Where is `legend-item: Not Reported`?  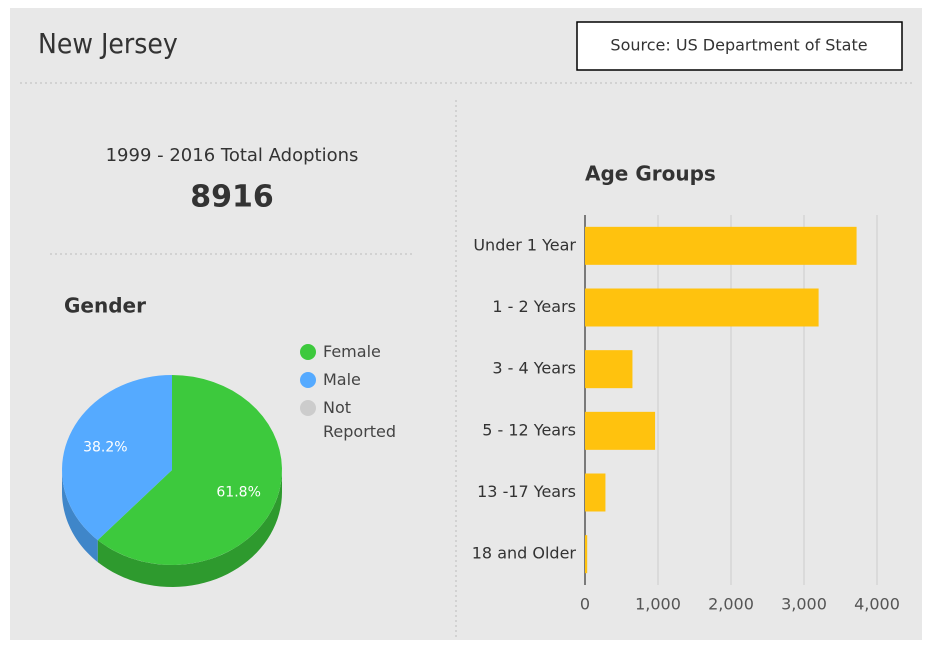
legend-item: Not Reported is located at coordinates (355, 420).